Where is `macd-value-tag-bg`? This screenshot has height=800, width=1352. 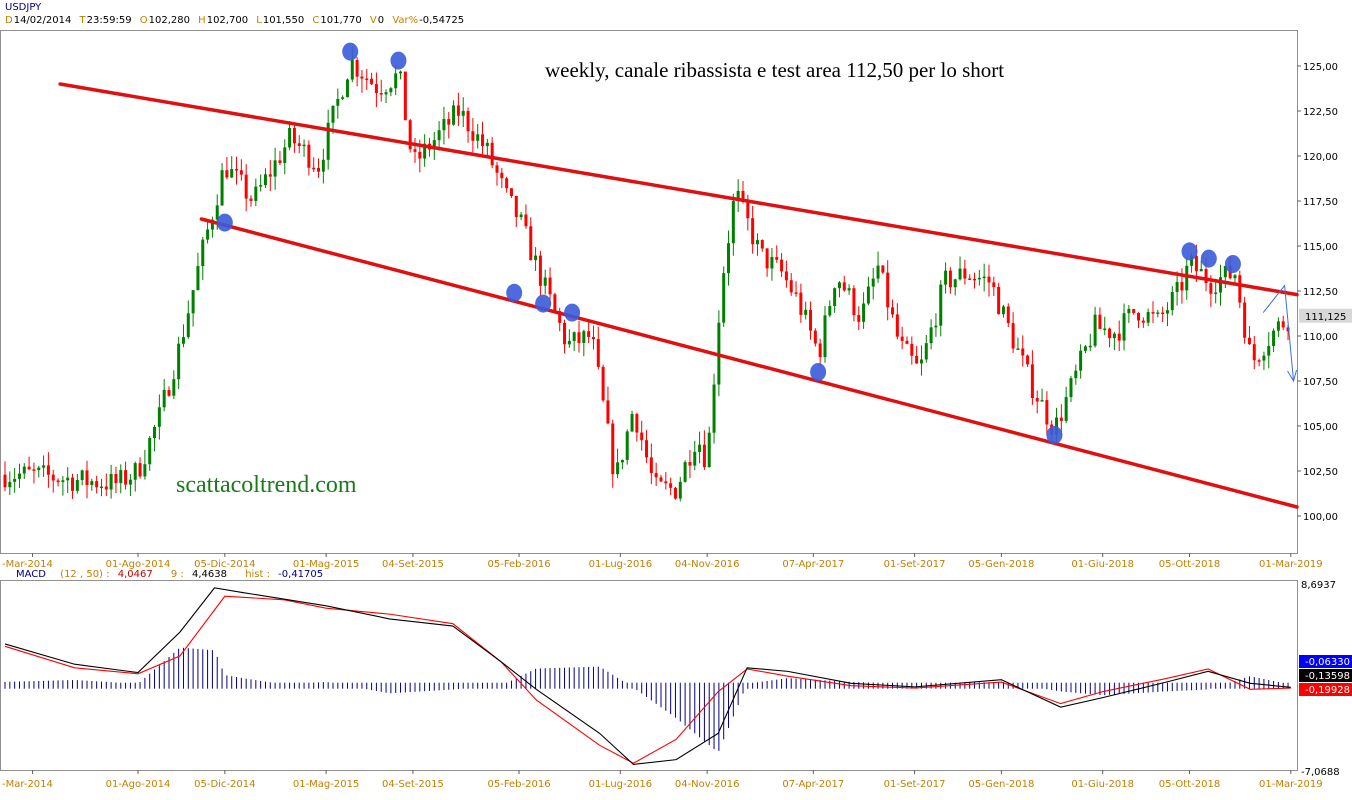
macd-value-tag-bg is located at coordinates (1325, 689).